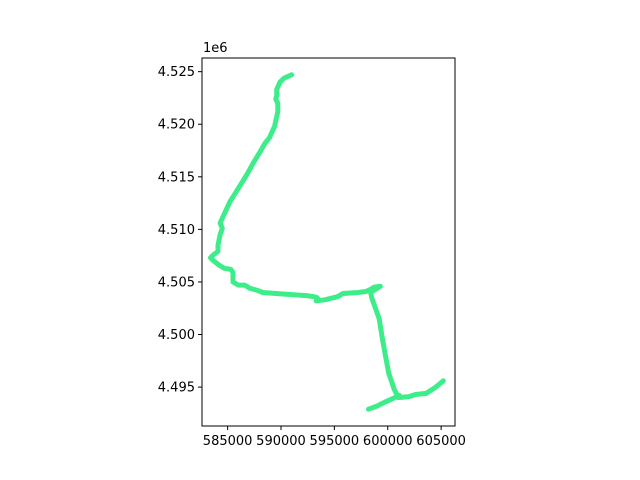 The height and width of the screenshot is (480, 640). I want to click on y-tick-label-7: 4.525, so click(176, 72).